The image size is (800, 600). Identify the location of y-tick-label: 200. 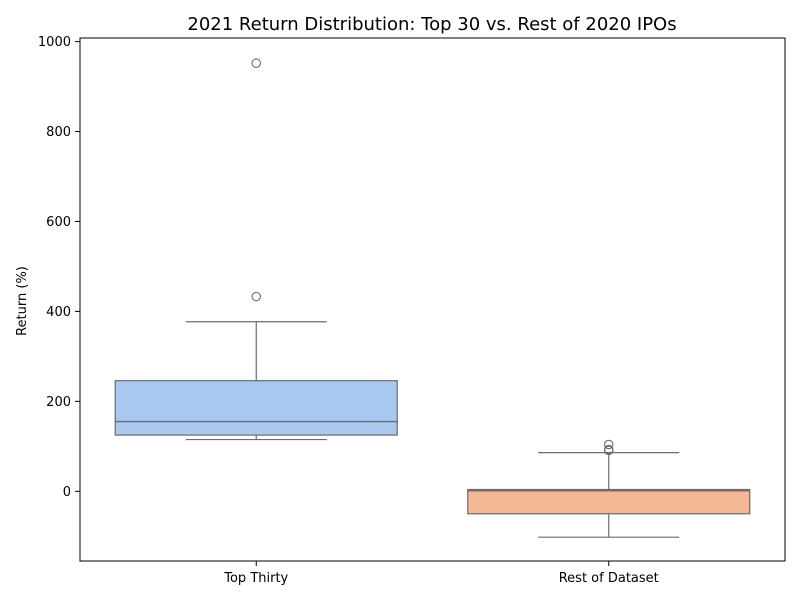
(58, 402).